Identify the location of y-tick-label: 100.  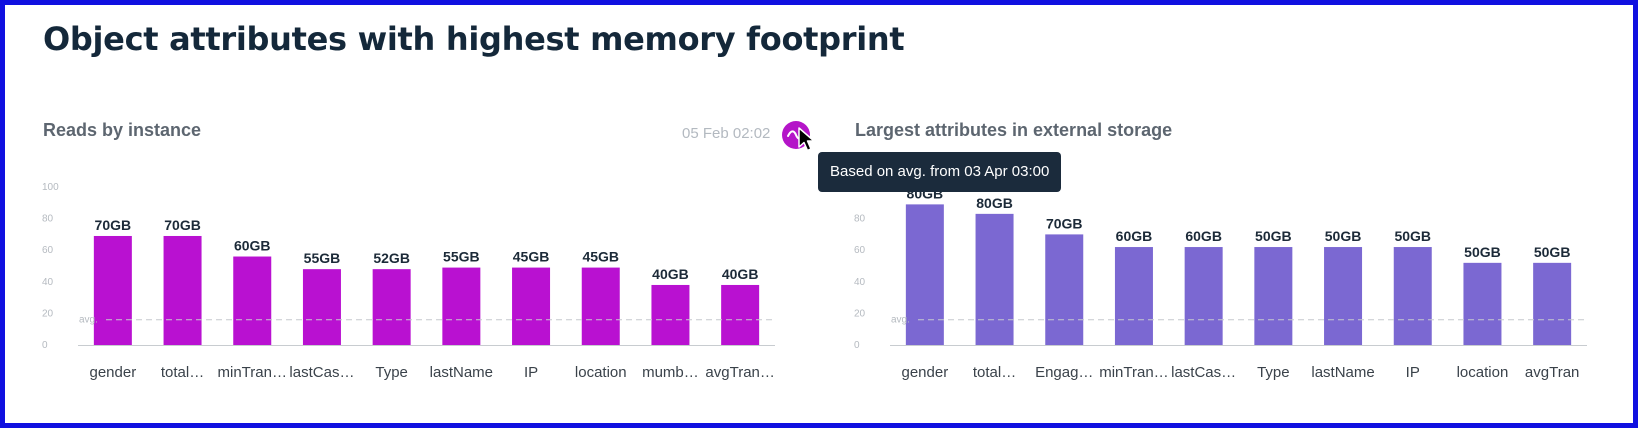
(50, 187).